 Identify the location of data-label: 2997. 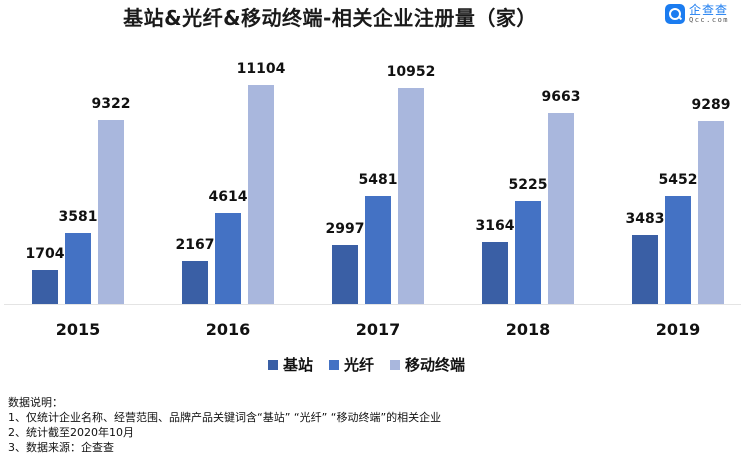
(345, 229).